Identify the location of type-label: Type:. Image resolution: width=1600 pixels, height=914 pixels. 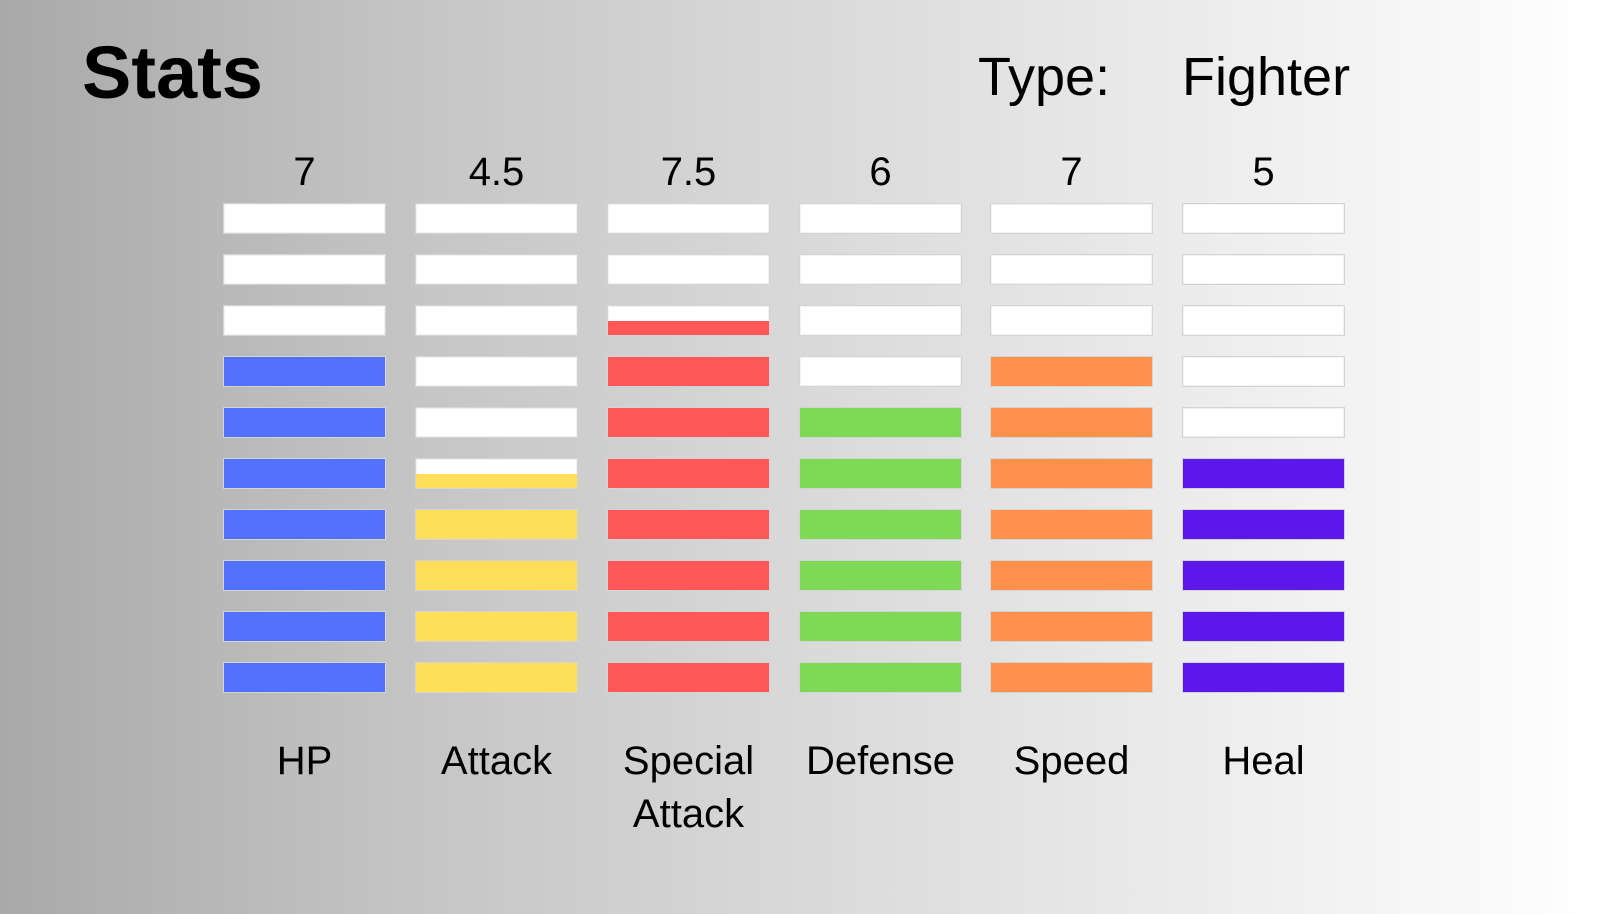
(1044, 77).